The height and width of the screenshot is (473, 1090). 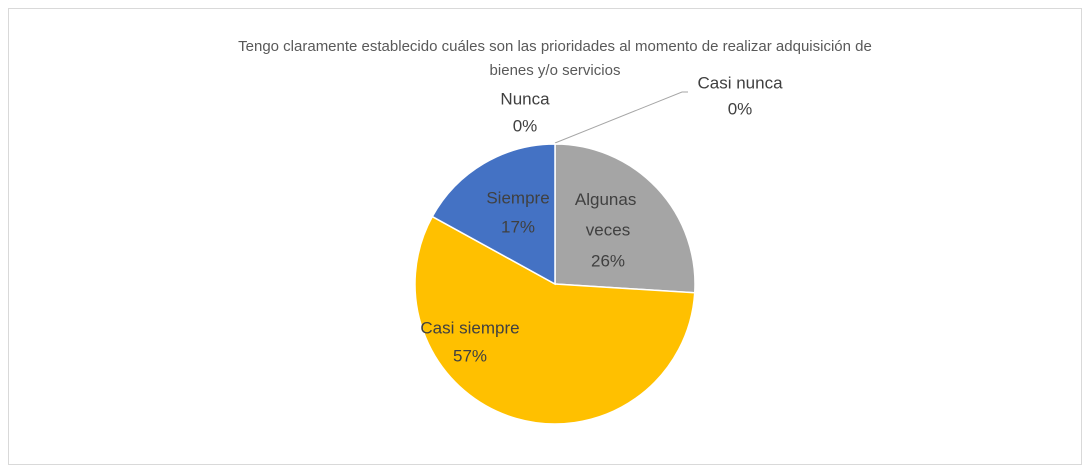 I want to click on data-label-value: 57%, so click(x=470, y=355).